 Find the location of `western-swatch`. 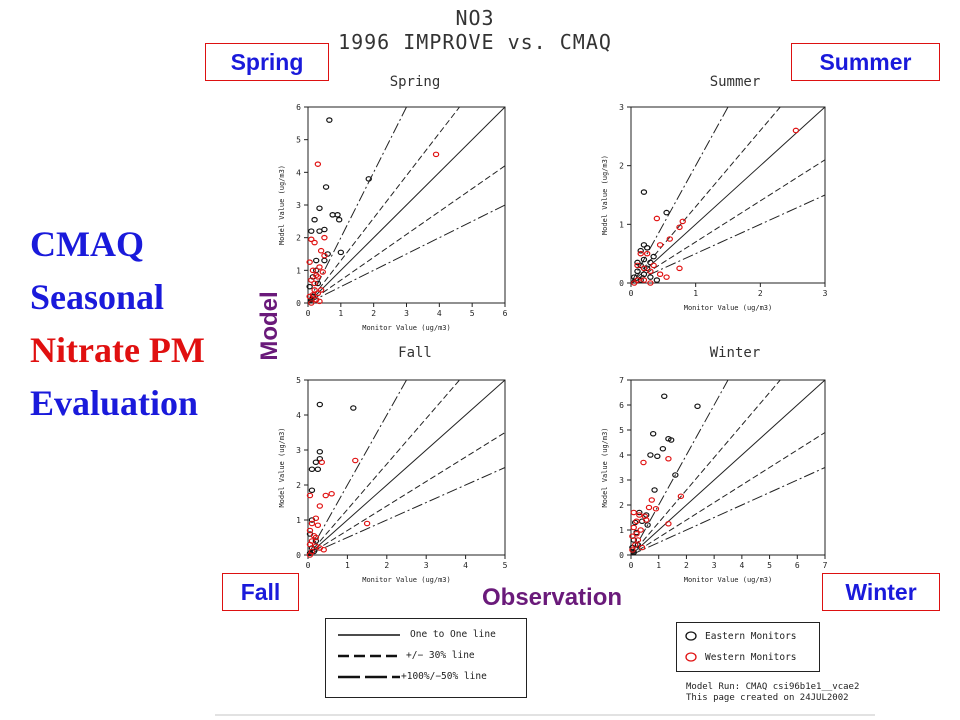

western-swatch is located at coordinates (691, 657).